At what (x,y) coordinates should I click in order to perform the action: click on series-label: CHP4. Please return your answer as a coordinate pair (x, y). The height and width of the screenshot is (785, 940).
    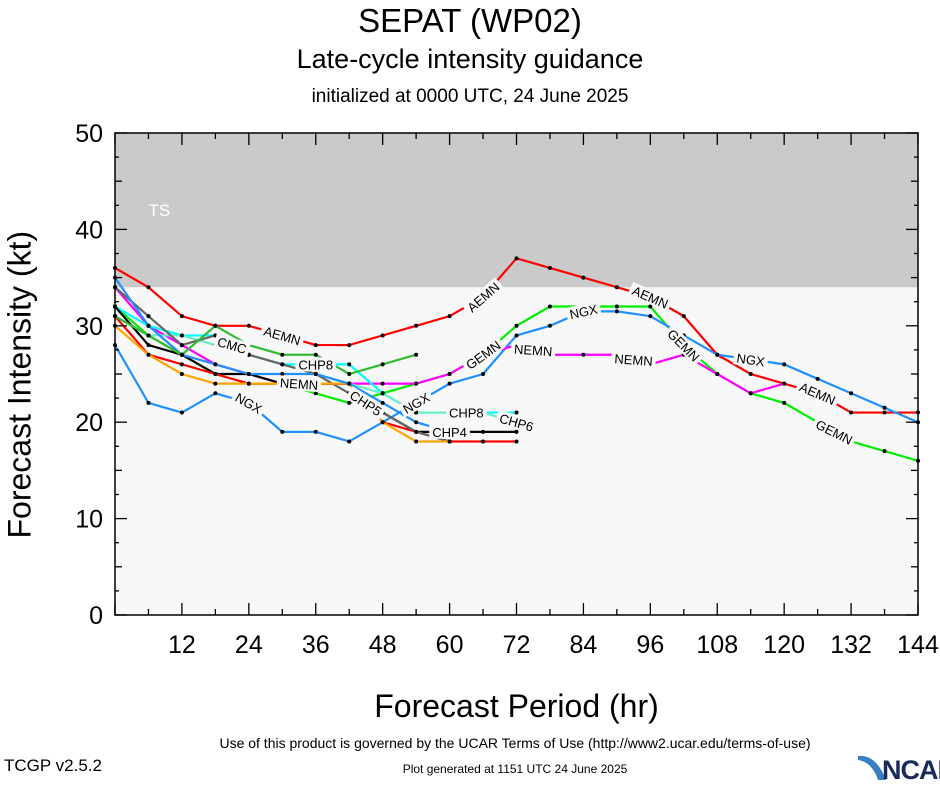
    Looking at the image, I should click on (449, 432).